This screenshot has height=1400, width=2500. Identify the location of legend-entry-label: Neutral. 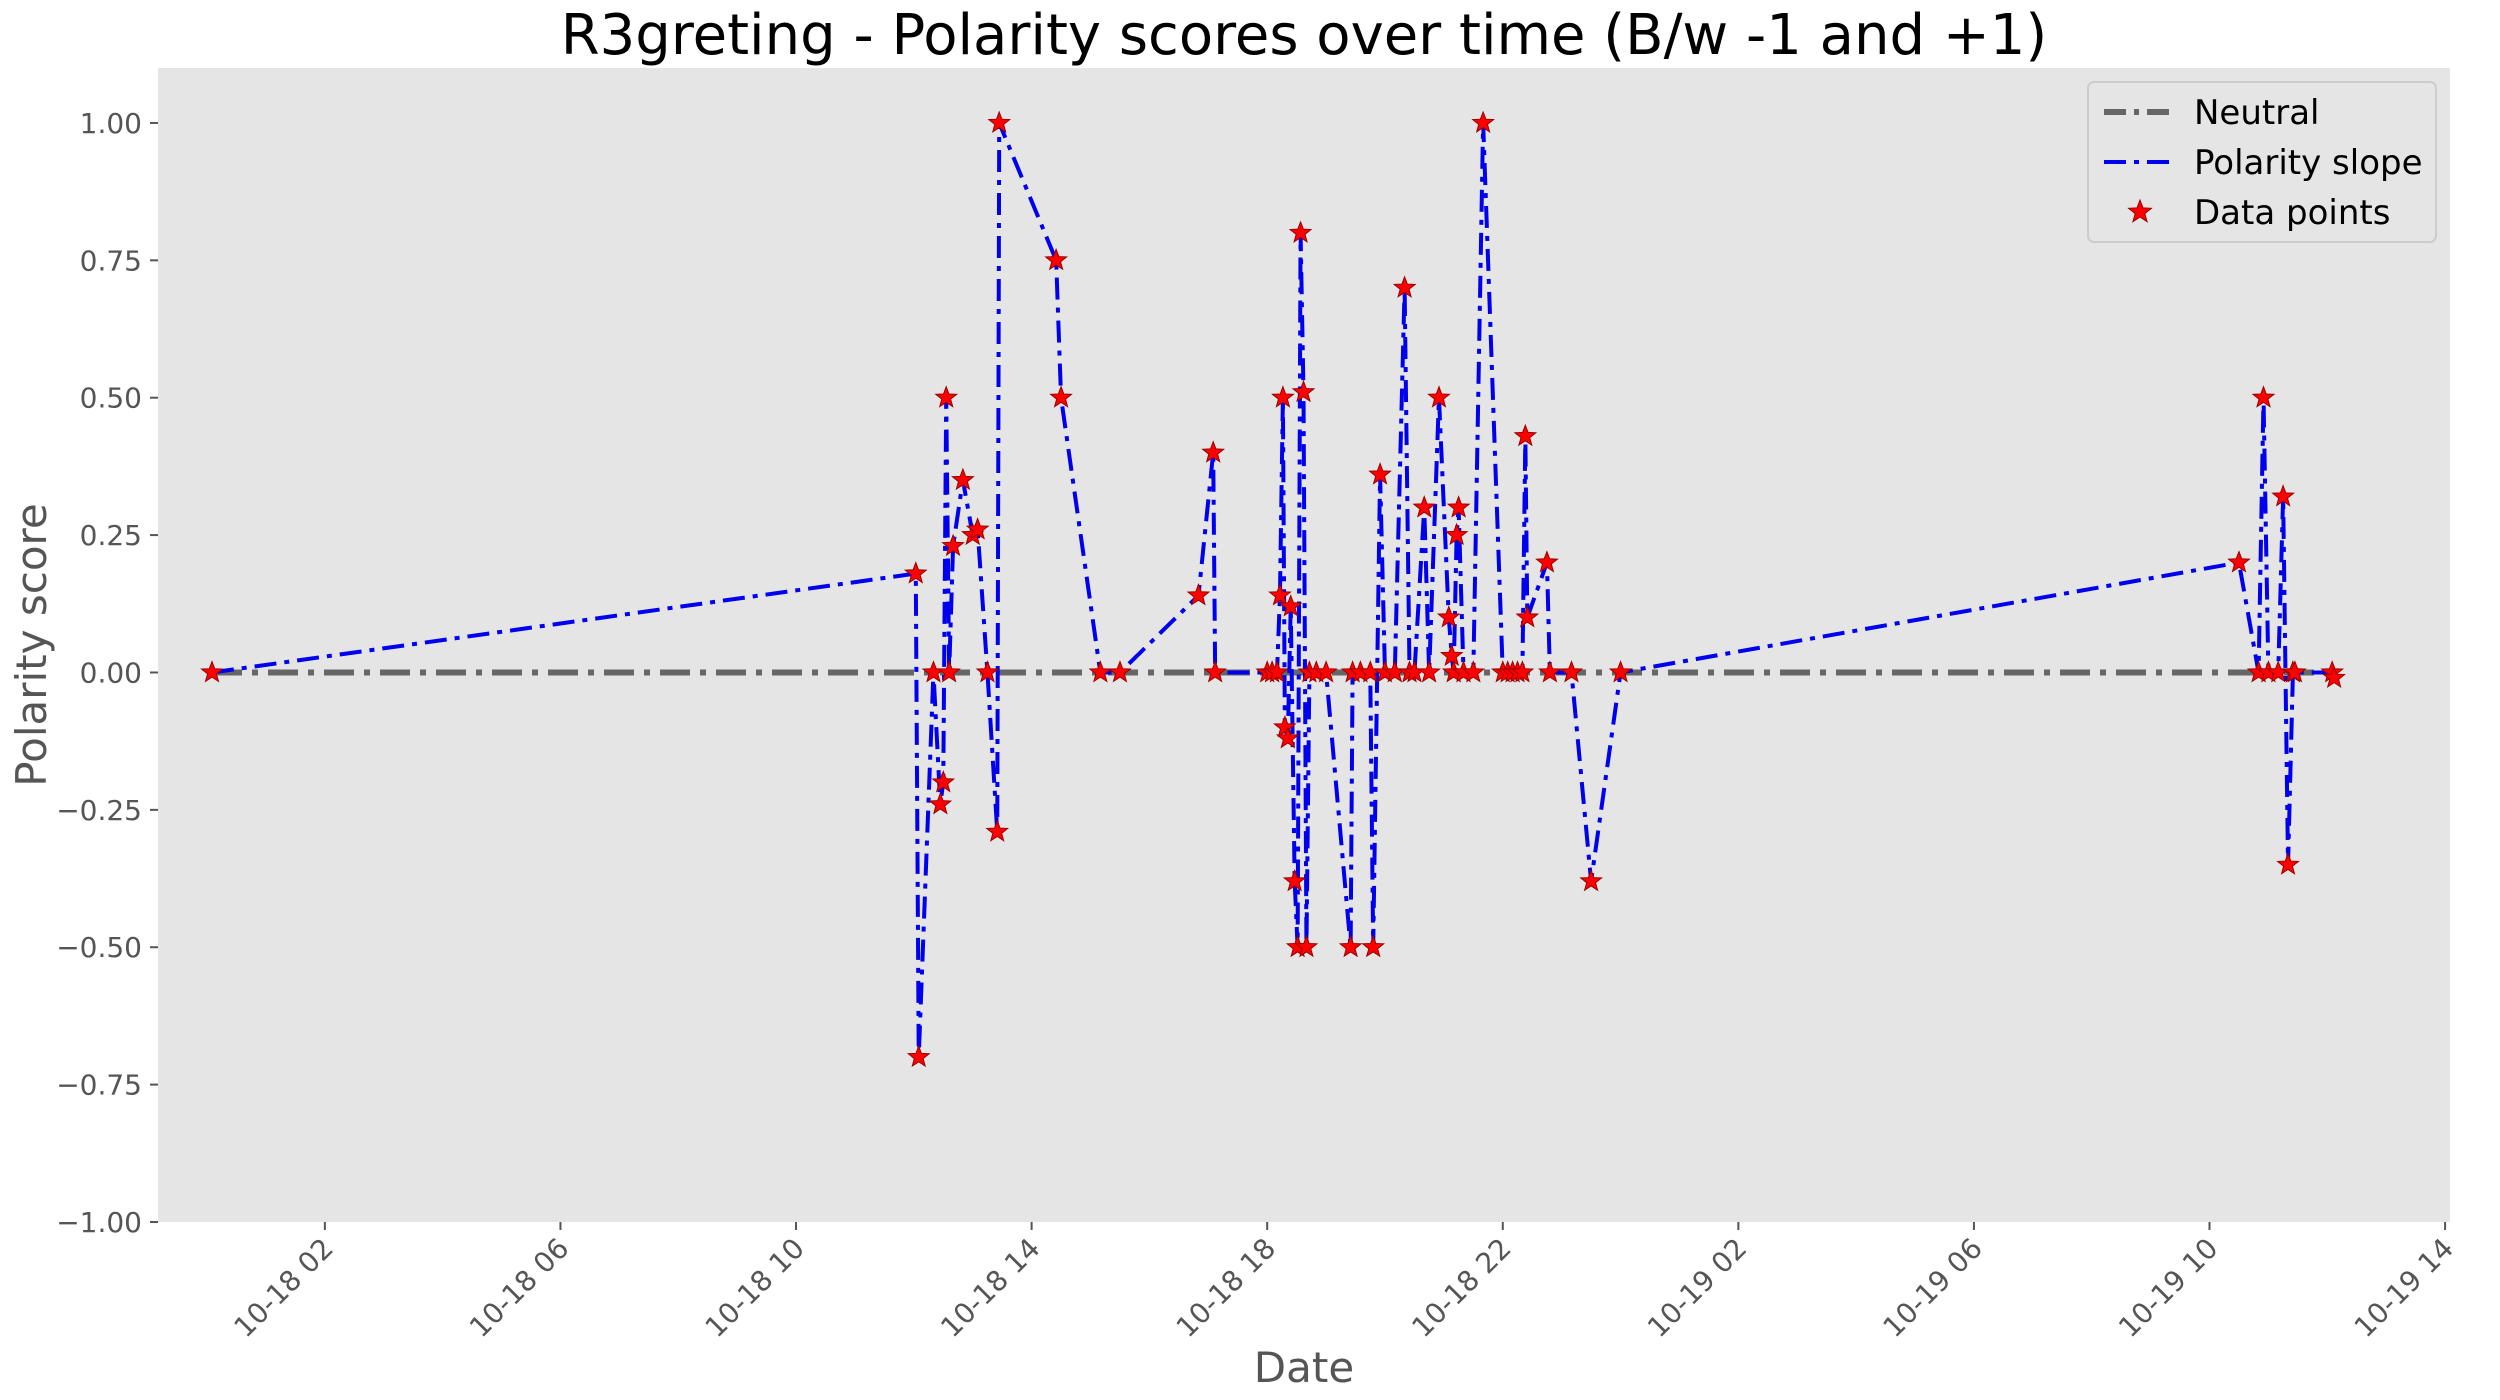
(2257, 113).